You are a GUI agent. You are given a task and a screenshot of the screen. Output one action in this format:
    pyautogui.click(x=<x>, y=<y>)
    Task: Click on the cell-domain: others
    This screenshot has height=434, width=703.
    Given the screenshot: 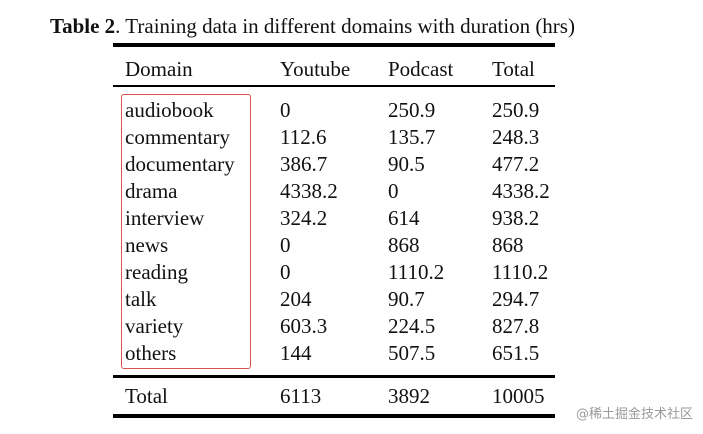 What is the action you would take?
    pyautogui.click(x=151, y=353)
    